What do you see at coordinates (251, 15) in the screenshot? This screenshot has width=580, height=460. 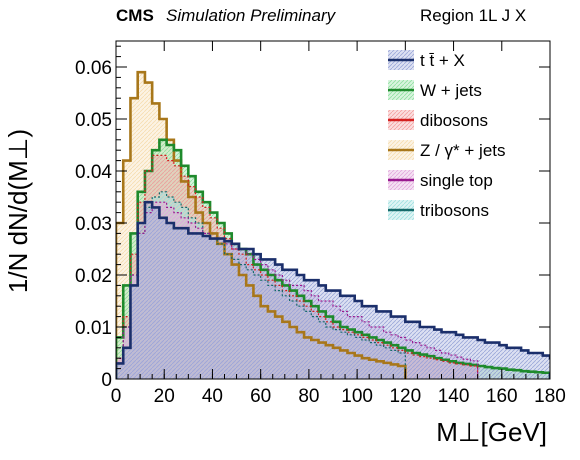 I see `status-label: Simulation Preliminary` at bounding box center [251, 15].